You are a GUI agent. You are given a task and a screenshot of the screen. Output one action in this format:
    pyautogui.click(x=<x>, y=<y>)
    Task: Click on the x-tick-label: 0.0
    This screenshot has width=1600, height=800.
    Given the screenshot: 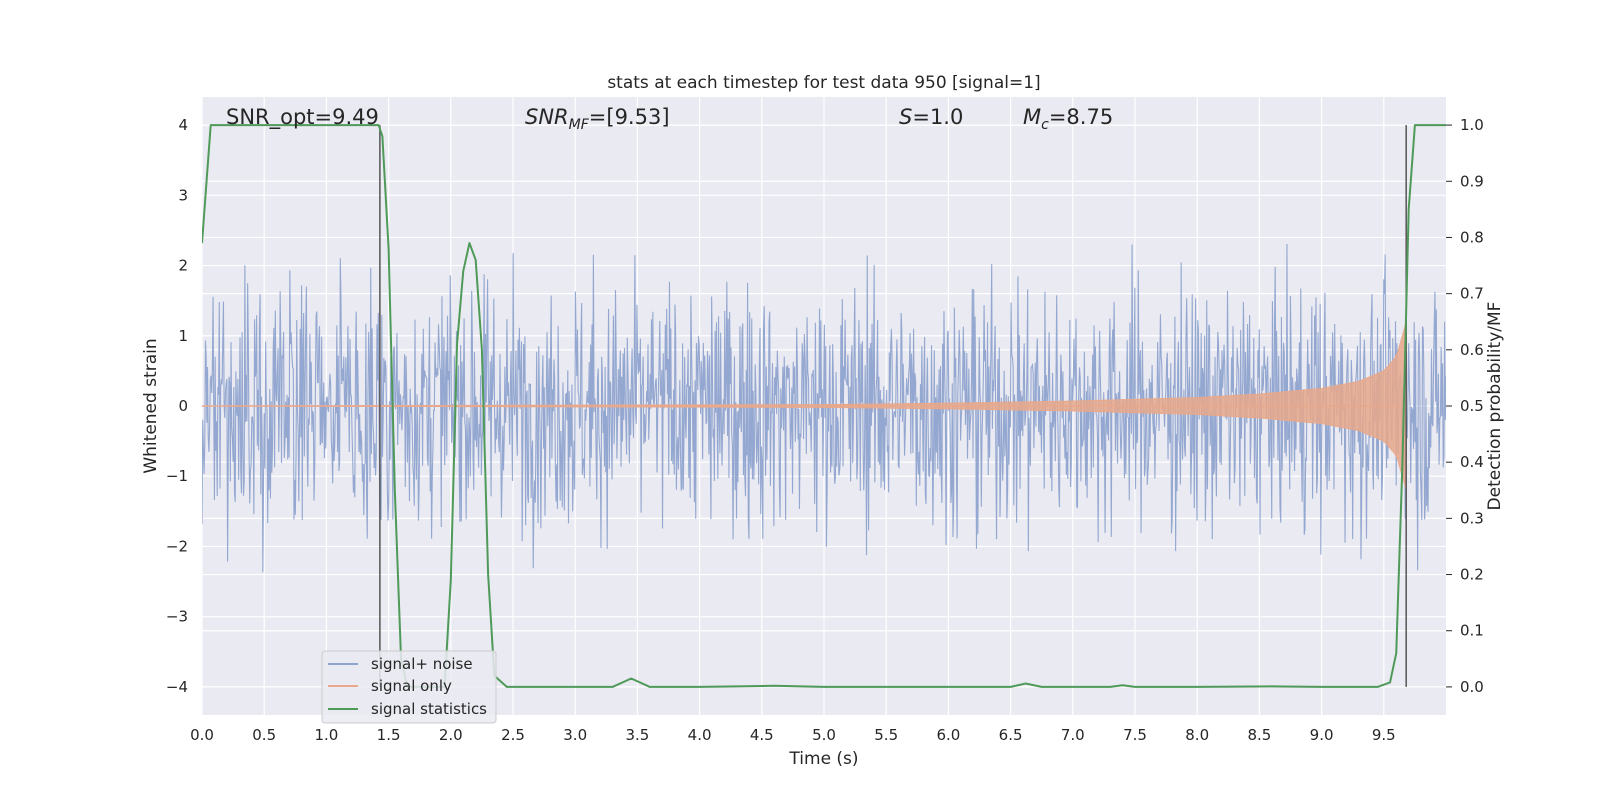 What is the action you would take?
    pyautogui.click(x=202, y=735)
    